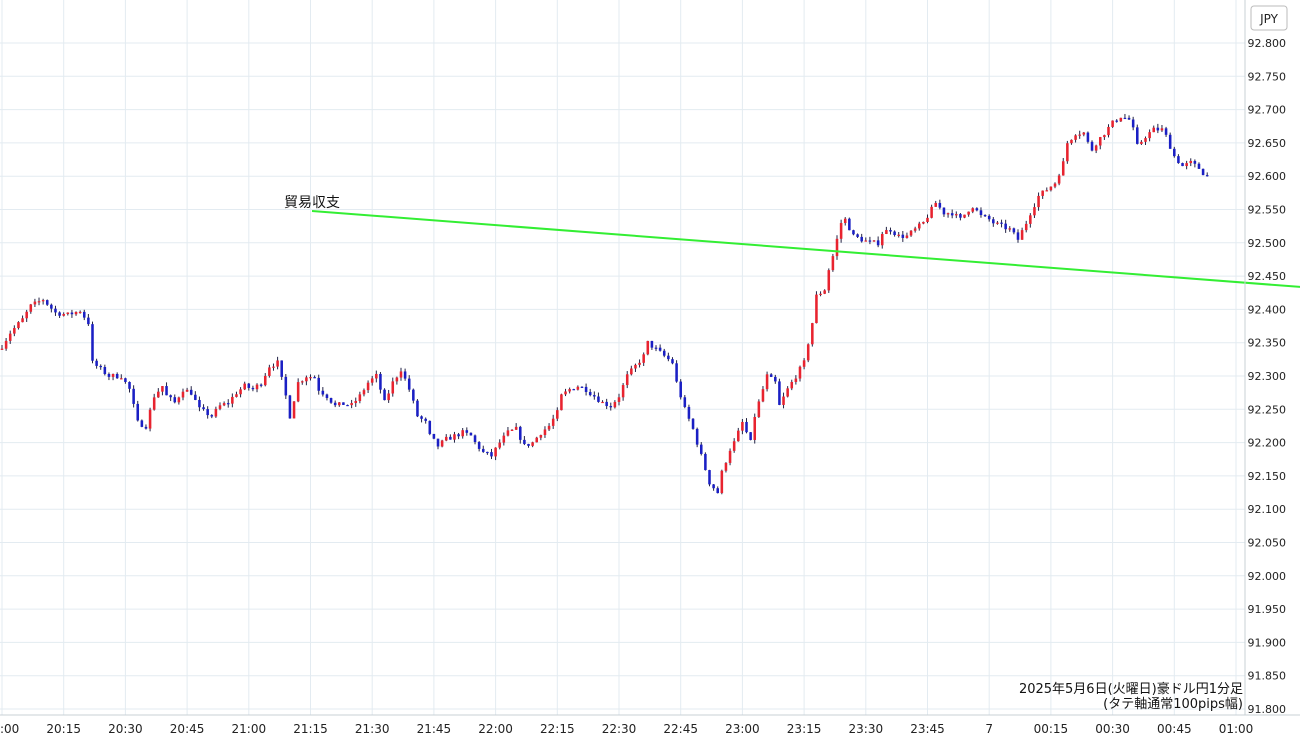  What do you see at coordinates (1267, 642) in the screenshot?
I see `y-tick-label: 91.900` at bounding box center [1267, 642].